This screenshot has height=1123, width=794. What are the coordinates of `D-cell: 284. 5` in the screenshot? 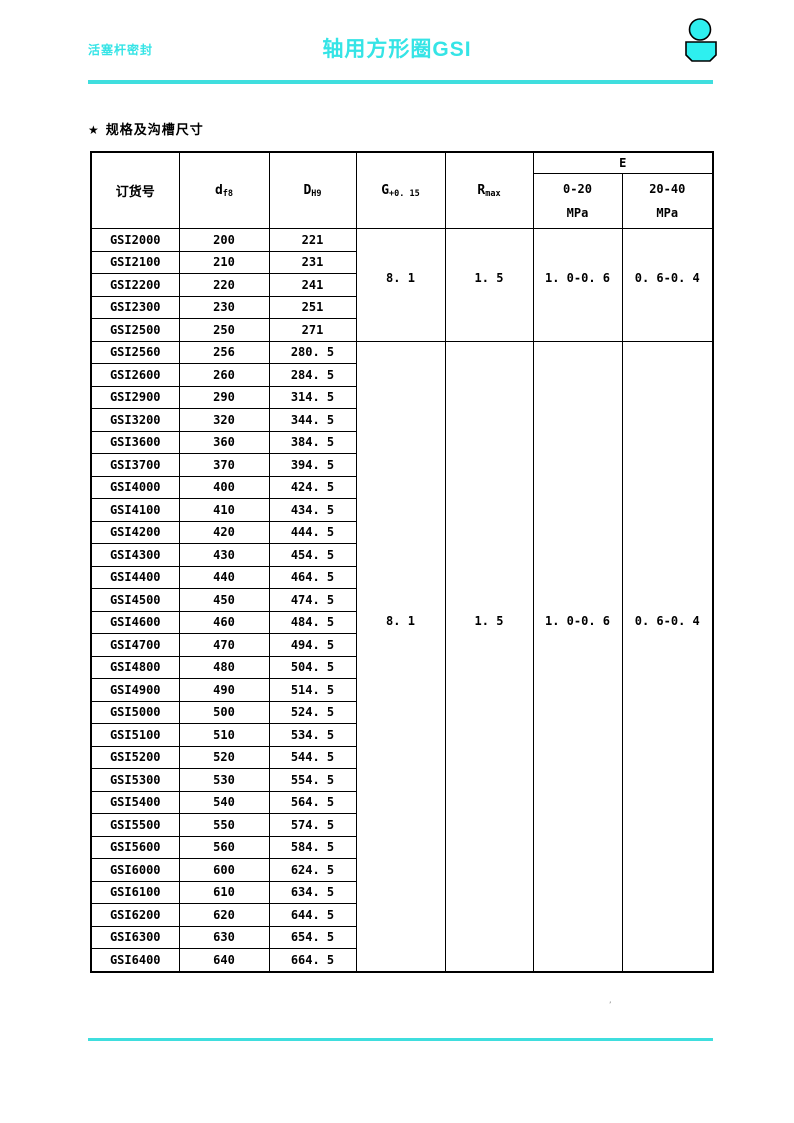 It's located at (312, 375).